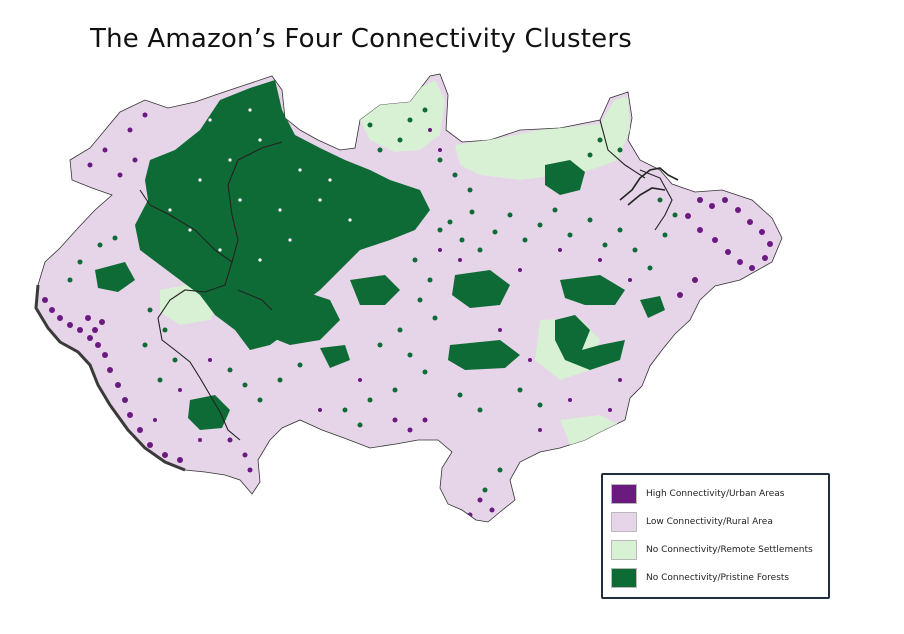 This screenshot has width=904, height=634. What do you see at coordinates (361, 39) in the screenshot?
I see `map-title: The Amazon’s Four Connectivity Clusters` at bounding box center [361, 39].